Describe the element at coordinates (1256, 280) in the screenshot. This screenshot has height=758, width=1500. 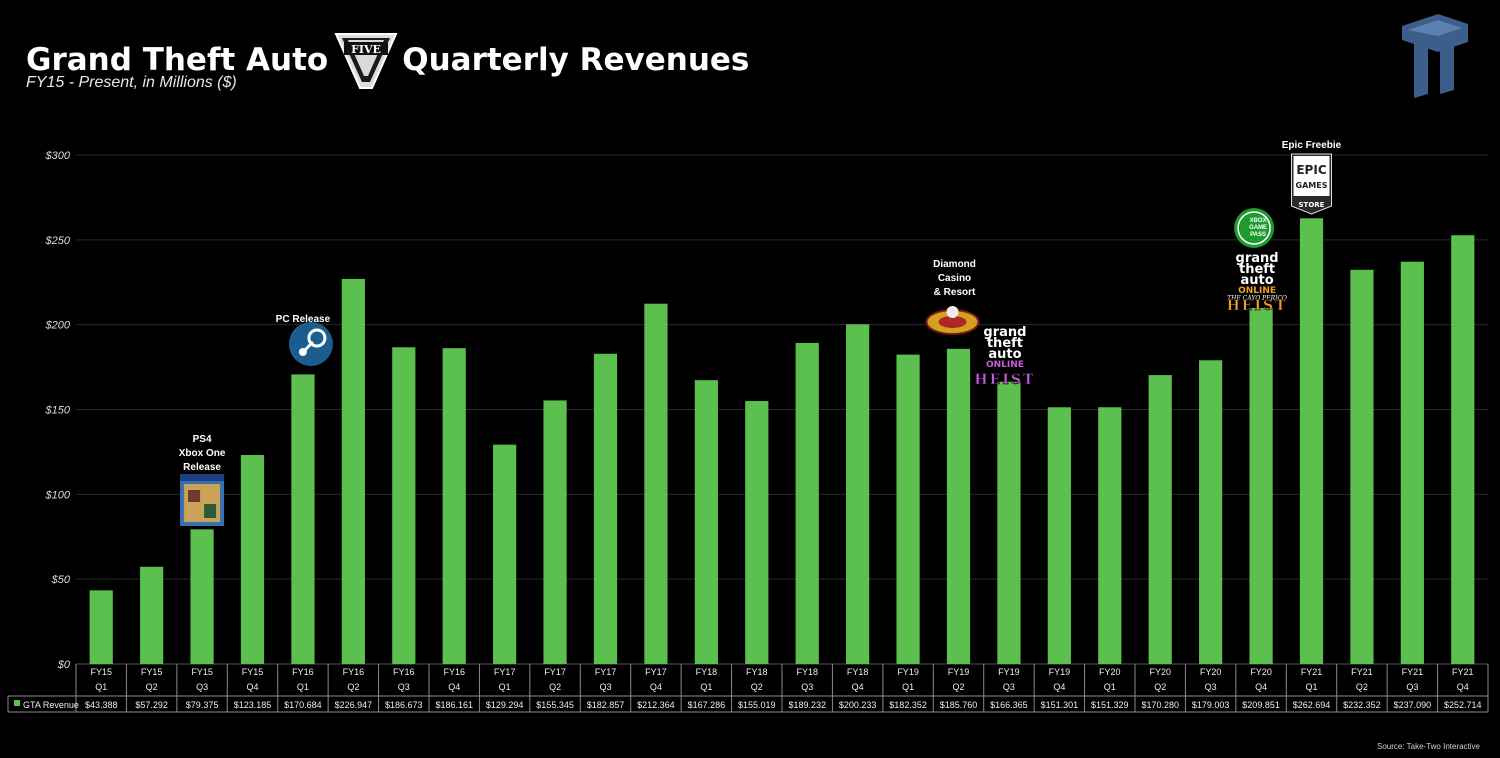
I see `gta-online-cayo-perico-logo: auto` at that location.